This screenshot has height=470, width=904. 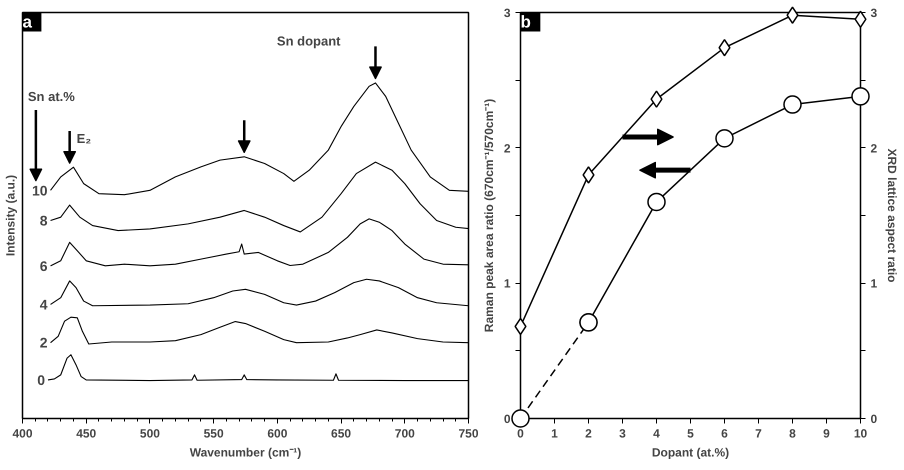 What do you see at coordinates (86, 433) in the screenshot?
I see `x-tick-label: 450` at bounding box center [86, 433].